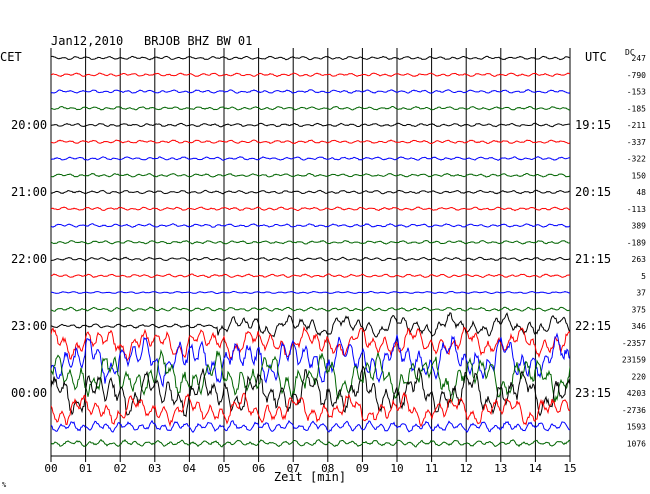 This screenshot has height=494, width=650. I want to click on right-time-label: 21:15, so click(593, 259).